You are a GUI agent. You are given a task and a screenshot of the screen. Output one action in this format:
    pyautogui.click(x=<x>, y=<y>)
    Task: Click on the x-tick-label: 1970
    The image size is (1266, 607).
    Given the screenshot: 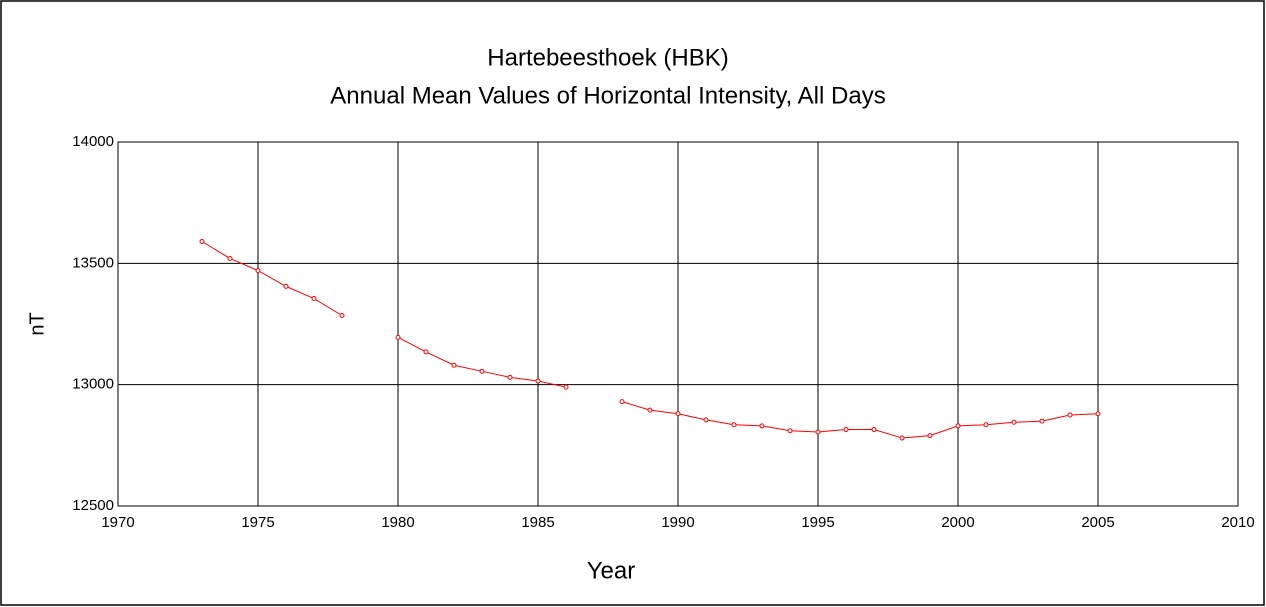 What is the action you would take?
    pyautogui.click(x=117, y=522)
    